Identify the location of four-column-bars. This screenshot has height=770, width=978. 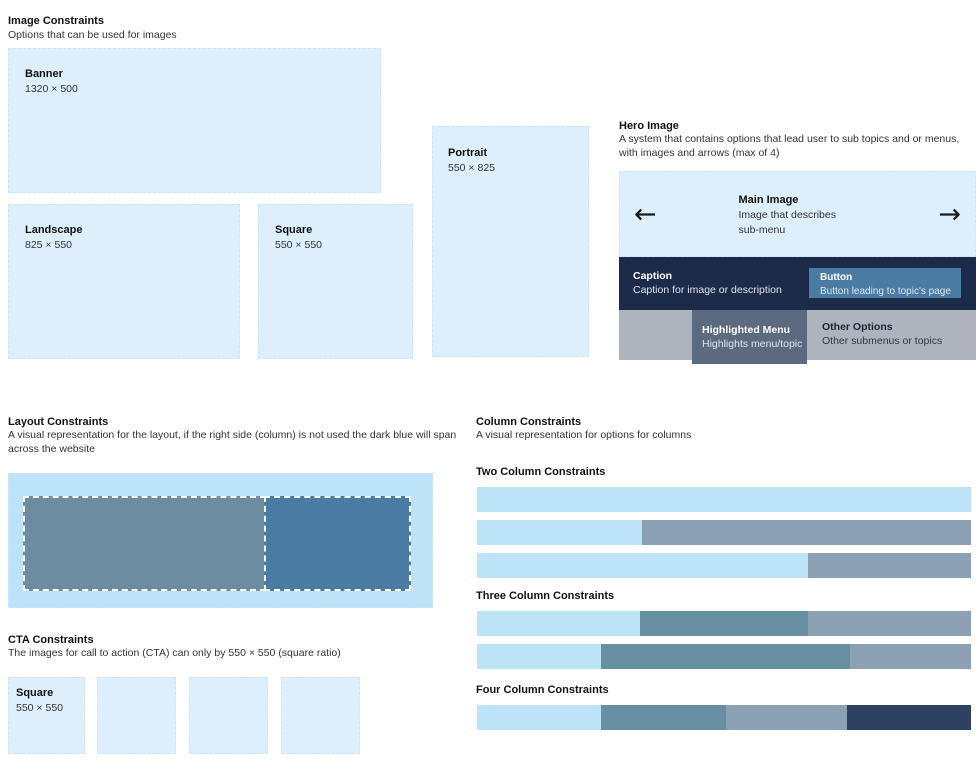
(724, 718).